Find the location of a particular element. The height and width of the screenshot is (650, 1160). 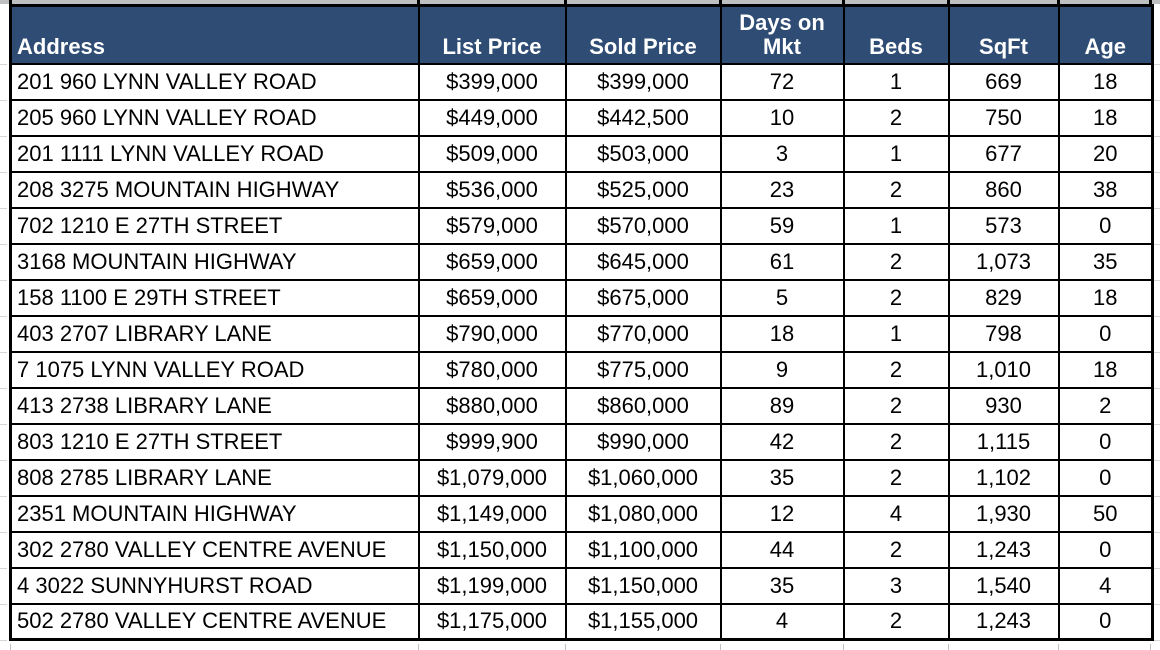

cell-days-on-mkt: 89 is located at coordinates (782, 405).